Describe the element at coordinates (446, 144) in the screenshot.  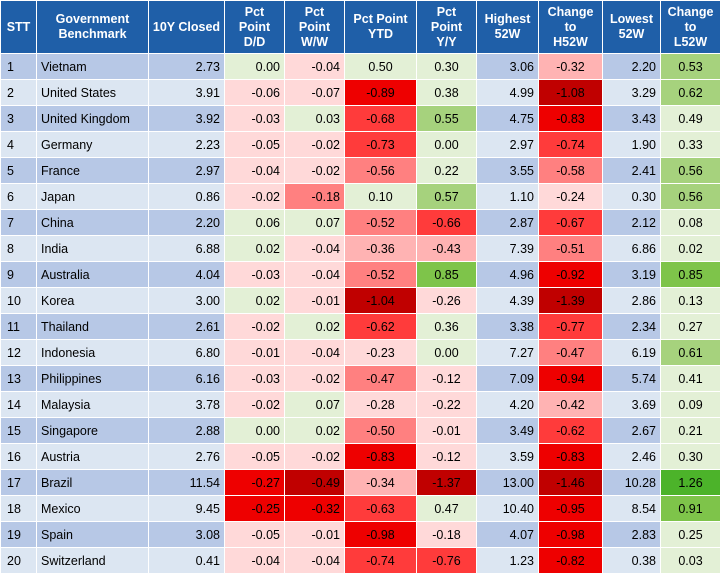
I see `pct-yy-cell: 0.00` at that location.